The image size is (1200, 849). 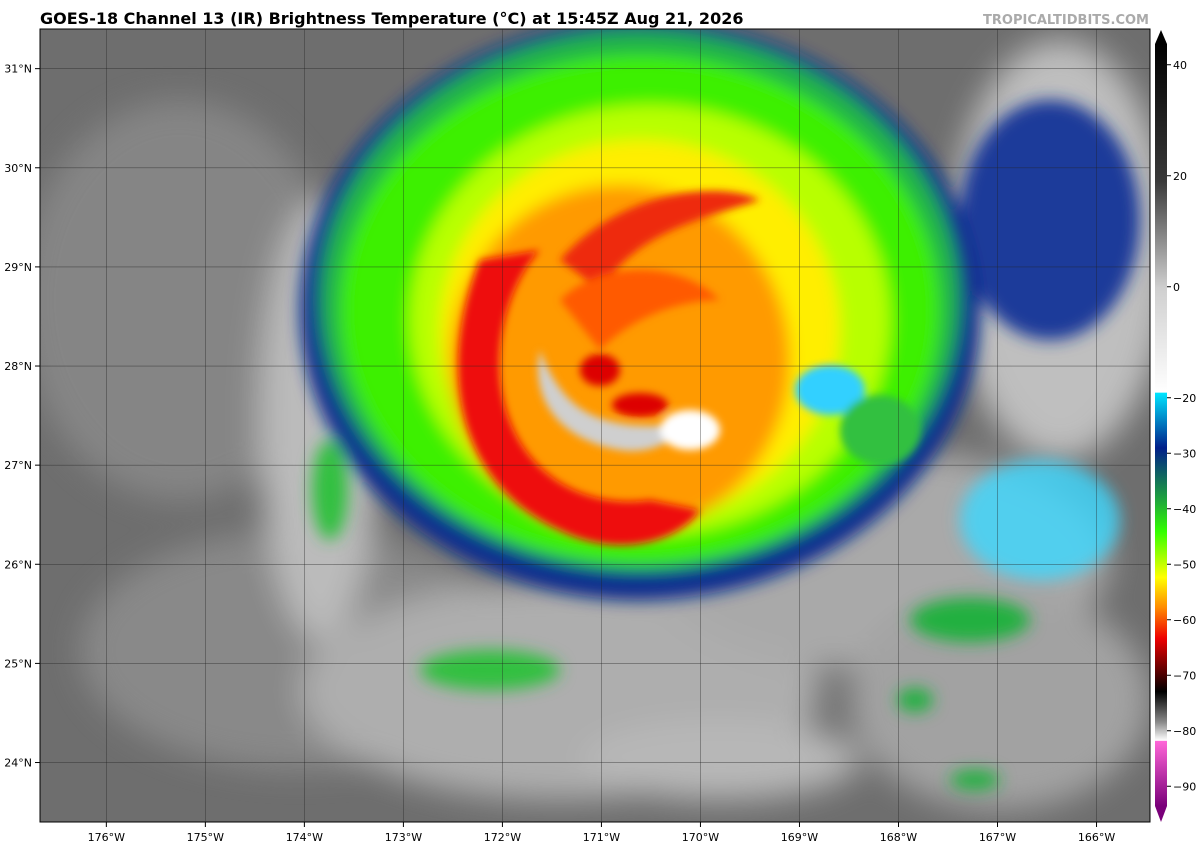 What do you see at coordinates (1184, 453) in the screenshot?
I see `colorbar-label: −30` at bounding box center [1184, 453].